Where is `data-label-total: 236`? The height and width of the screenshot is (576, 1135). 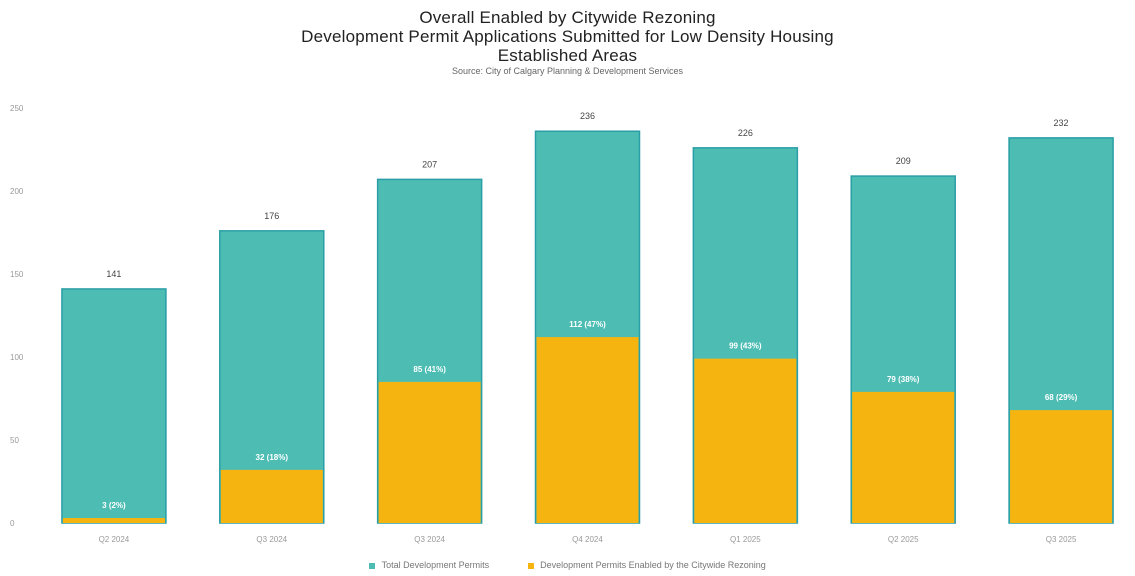 data-label-total: 236 is located at coordinates (587, 116).